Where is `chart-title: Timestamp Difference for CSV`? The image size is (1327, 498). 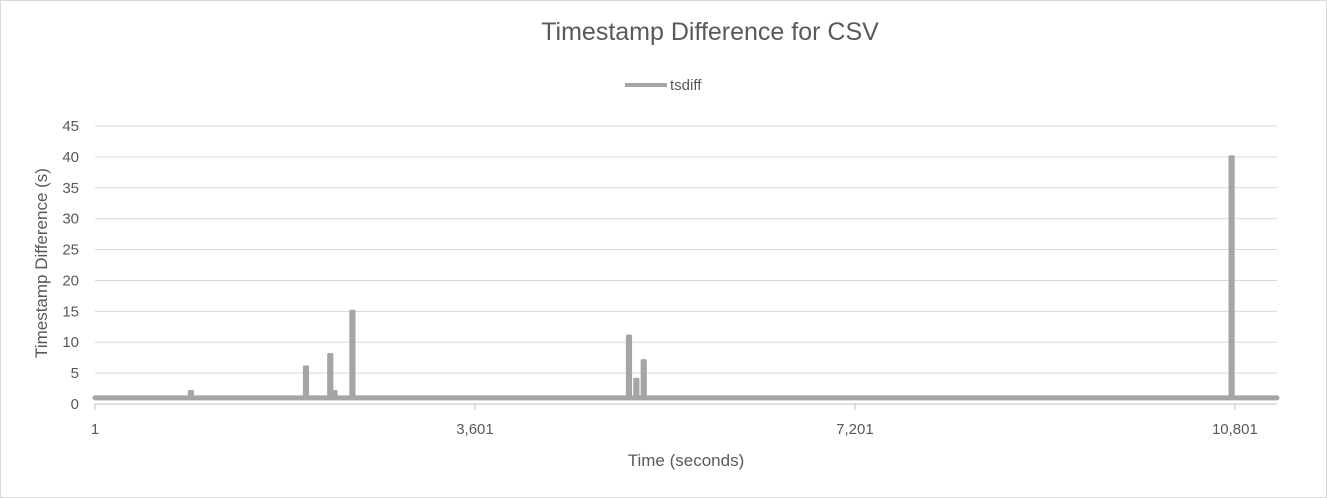
chart-title: Timestamp Difference for CSV is located at coordinates (710, 32).